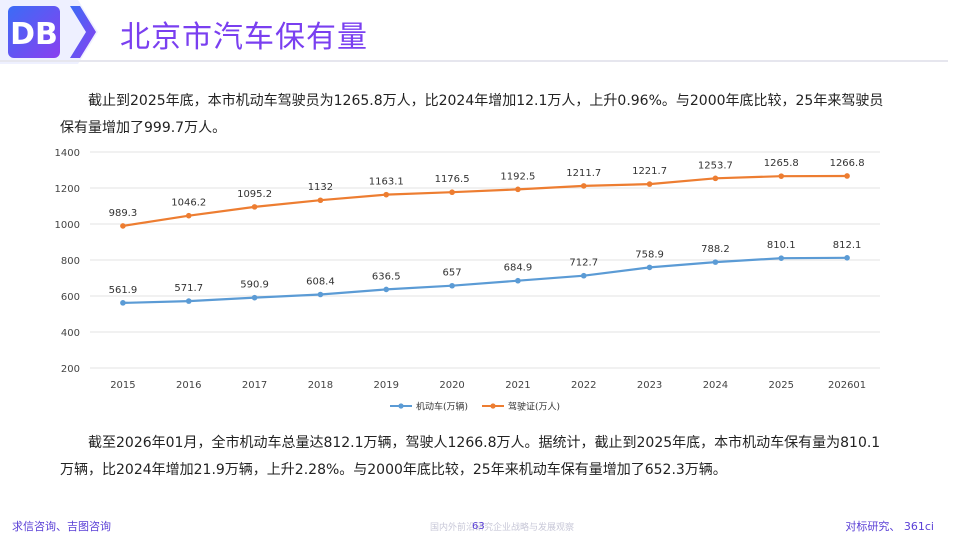  I want to click on x-tick-label: 2019, so click(386, 385).